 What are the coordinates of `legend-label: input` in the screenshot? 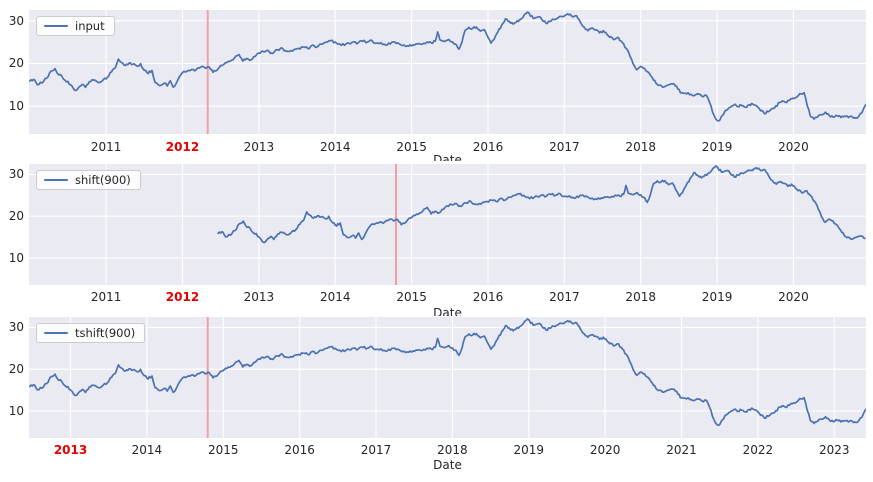 It's located at (90, 26).